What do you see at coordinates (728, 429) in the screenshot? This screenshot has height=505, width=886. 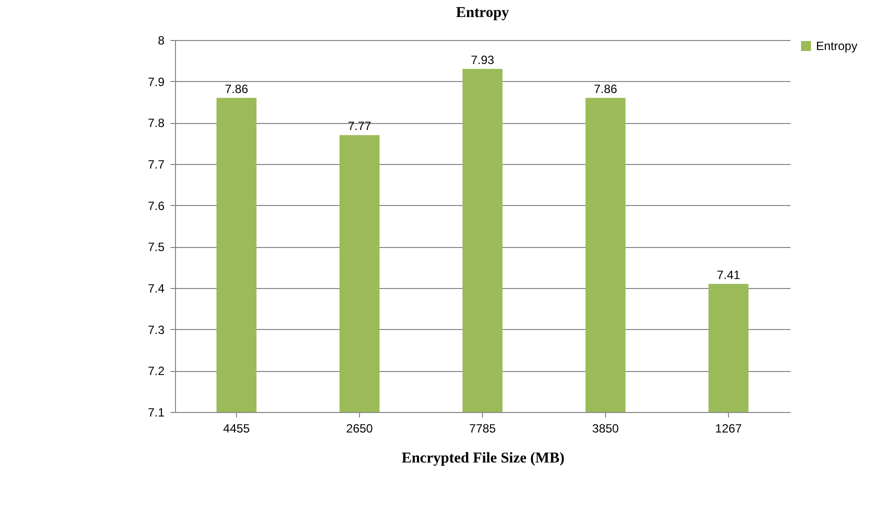 I see `x-tick-label: 1267` at bounding box center [728, 429].